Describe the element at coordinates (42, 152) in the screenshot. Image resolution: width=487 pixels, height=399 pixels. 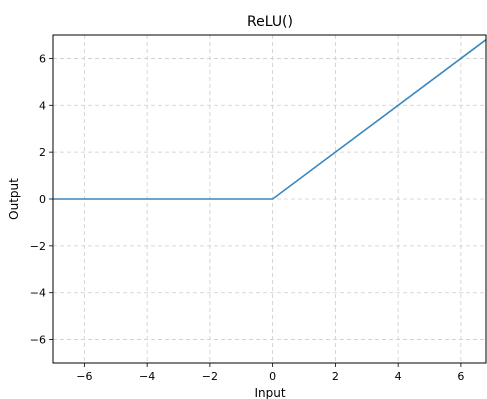
I see `y-tick-label: 2` at that location.